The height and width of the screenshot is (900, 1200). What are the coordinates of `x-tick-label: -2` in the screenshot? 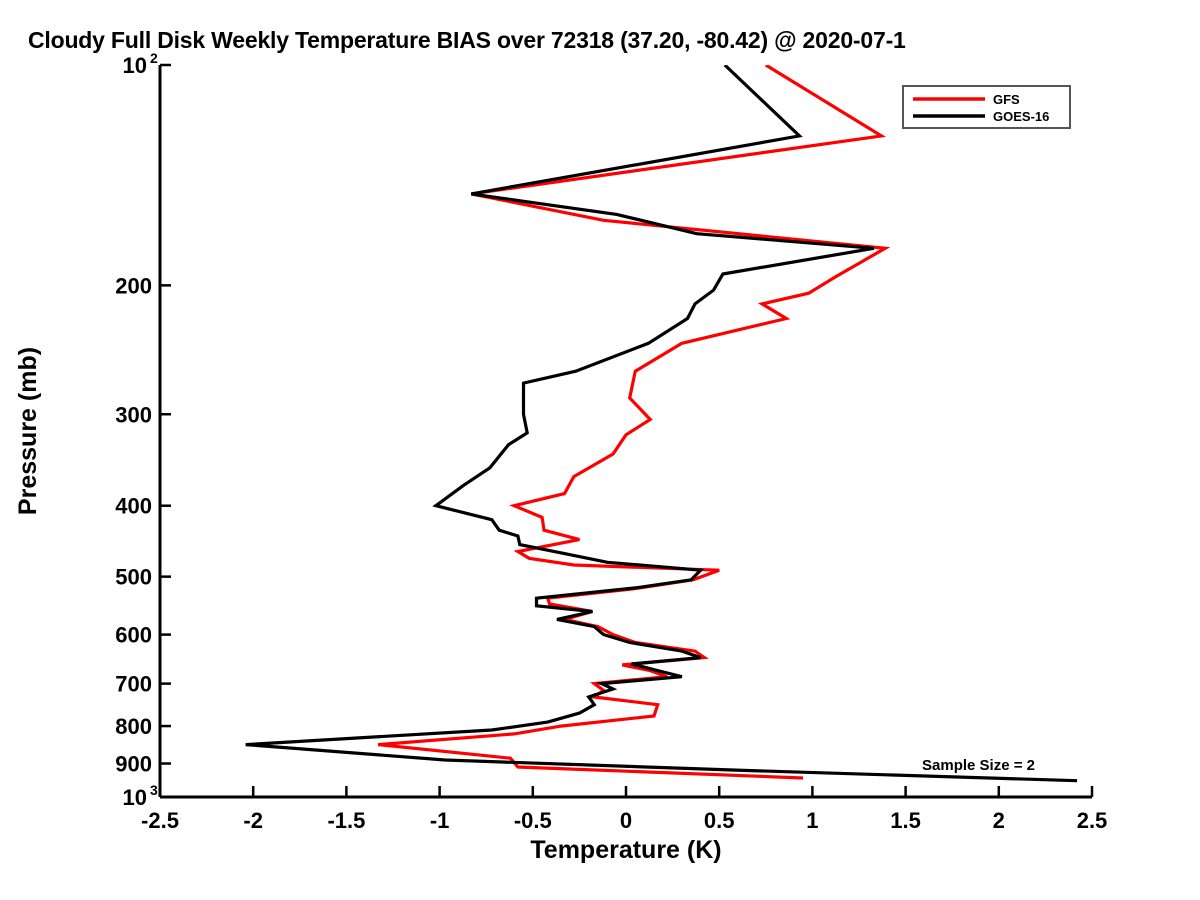 It's located at (253, 820).